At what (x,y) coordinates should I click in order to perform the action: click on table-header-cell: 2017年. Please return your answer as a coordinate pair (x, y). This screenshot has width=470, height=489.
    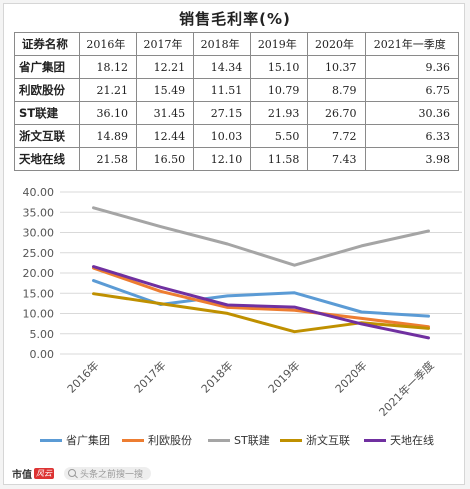
    Looking at the image, I should click on (165, 44).